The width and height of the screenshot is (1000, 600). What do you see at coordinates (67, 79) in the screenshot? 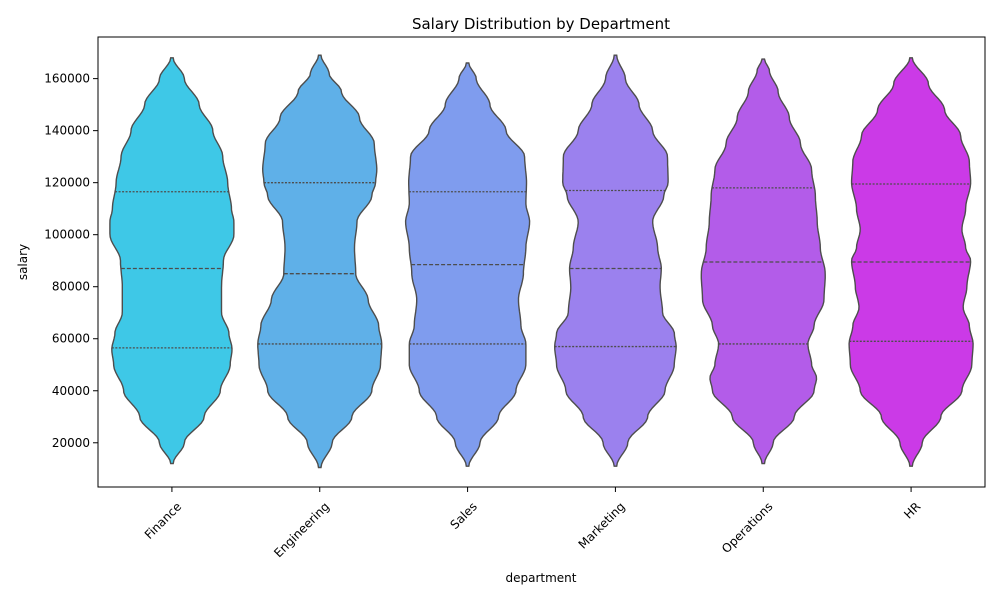
I see `y-tick-label: 160000` at bounding box center [67, 79].